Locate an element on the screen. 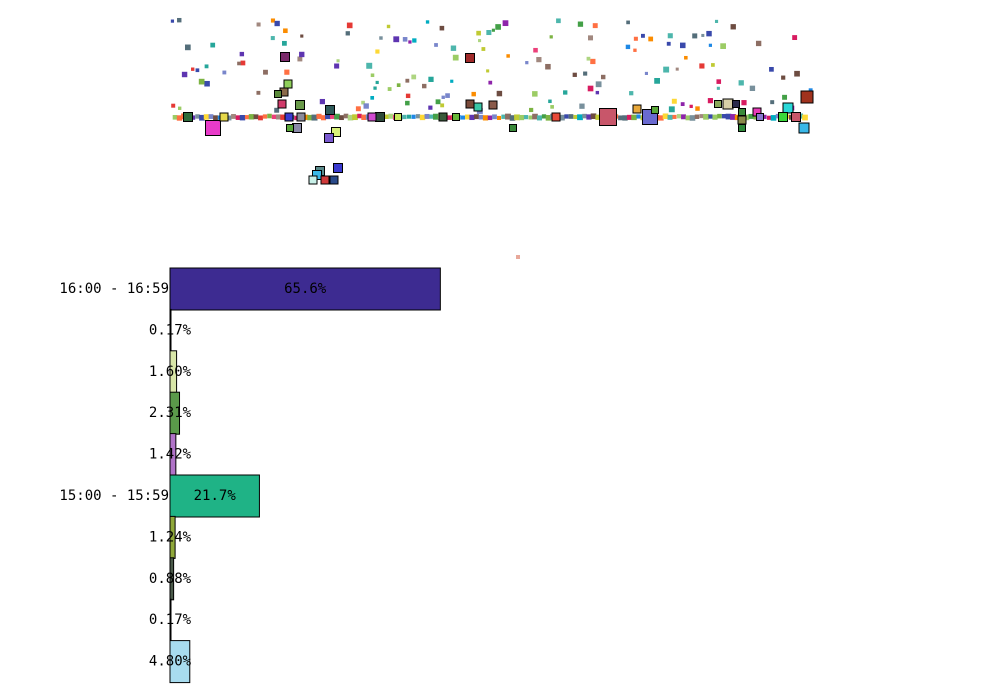 Image resolution: width=983 pixels, height=686 pixels. bar-value-label-8: 0.17% is located at coordinates (170, 620).